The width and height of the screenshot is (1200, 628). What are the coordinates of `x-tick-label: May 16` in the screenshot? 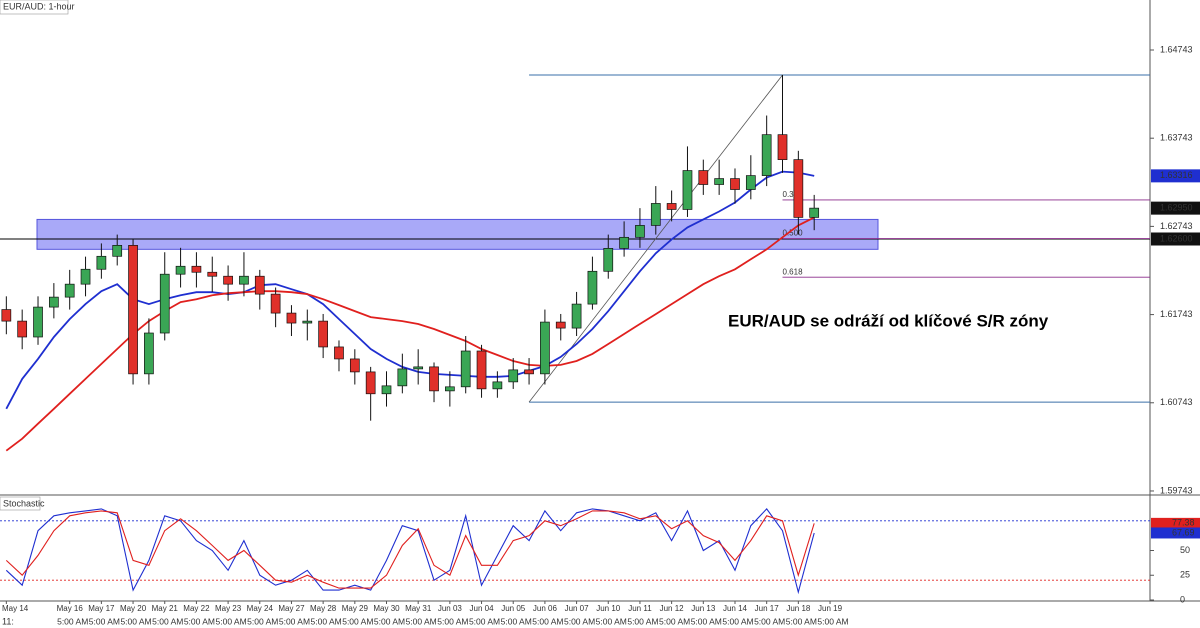 It's located at (70, 608).